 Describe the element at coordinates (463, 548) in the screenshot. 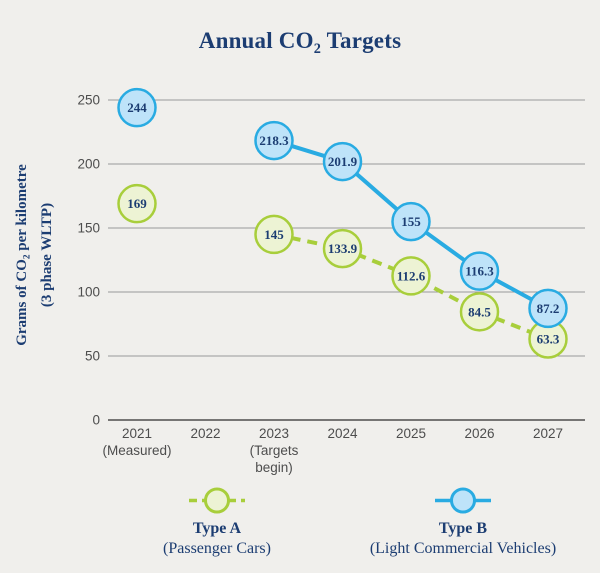

I see `legend-type-b-subtitle: (Light Commercial Vehicles)` at that location.